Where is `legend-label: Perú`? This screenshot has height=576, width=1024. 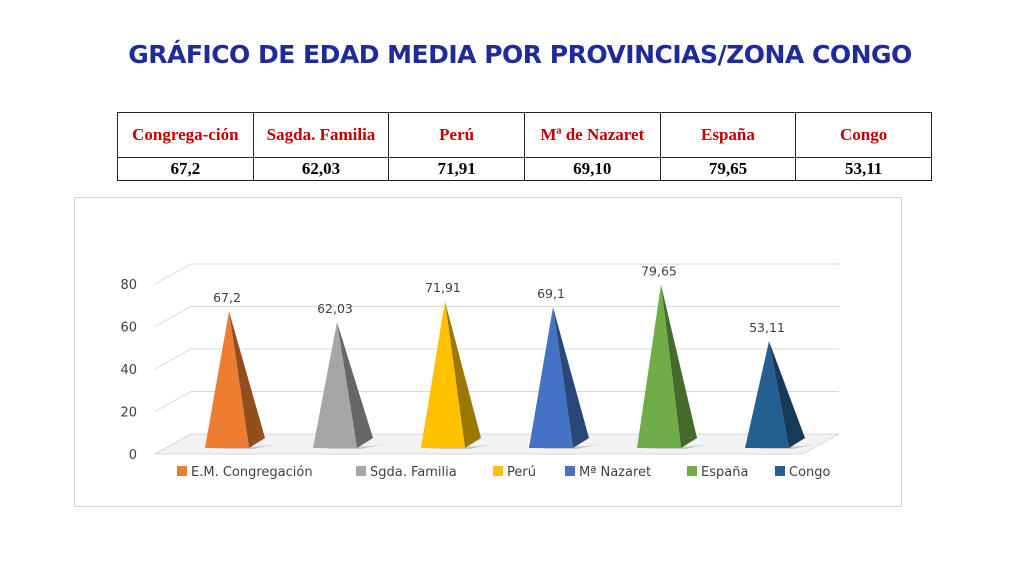
legend-label: Perú is located at coordinates (521, 472).